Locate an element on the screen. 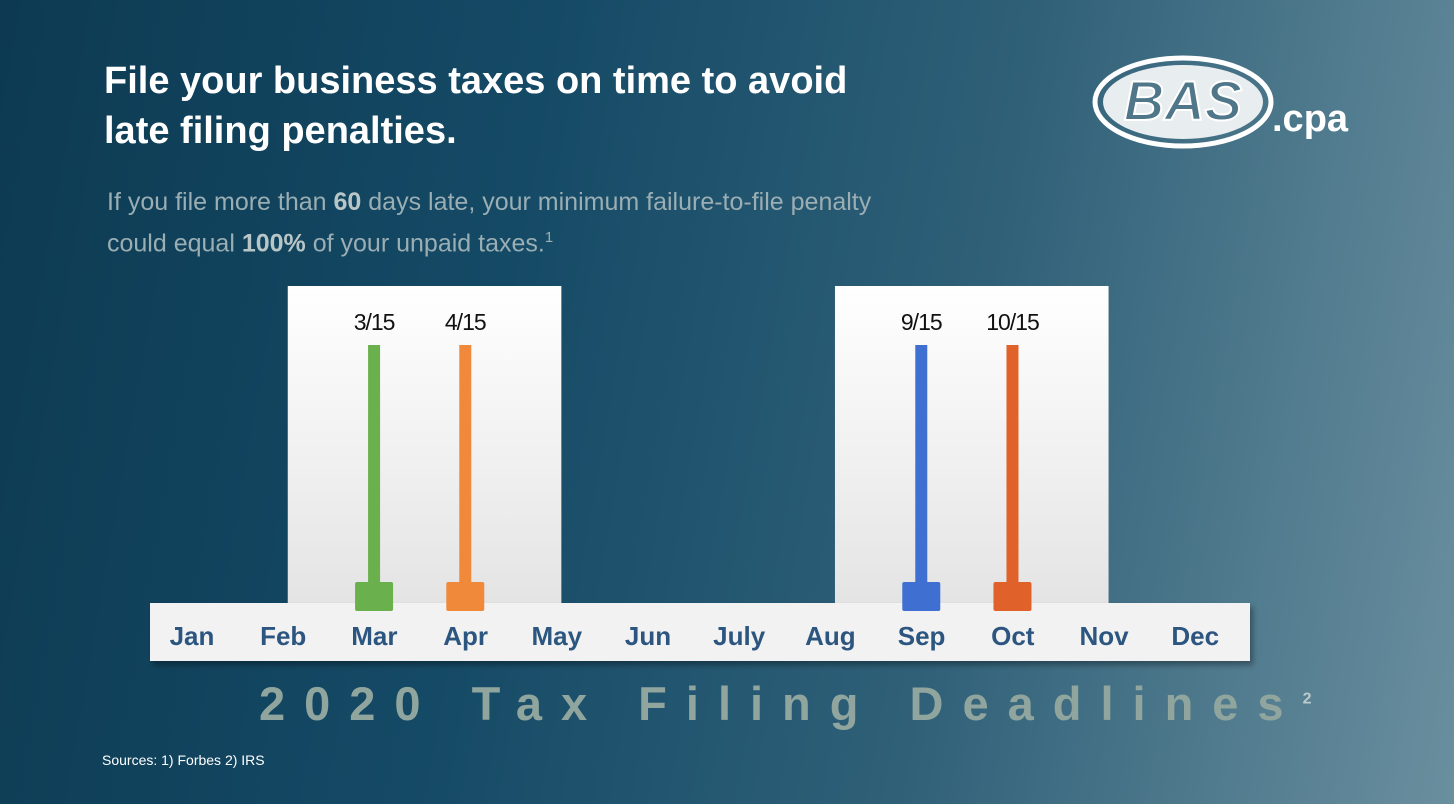 This screenshot has height=804, width=1454. month-label-jun: Jun is located at coordinates (648, 636).